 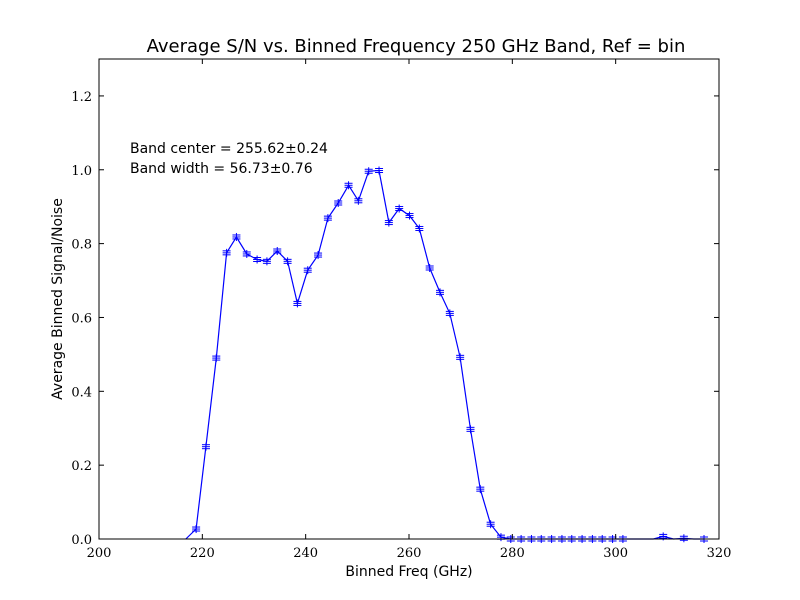 I want to click on x-tick-label: 200, so click(x=99, y=553).